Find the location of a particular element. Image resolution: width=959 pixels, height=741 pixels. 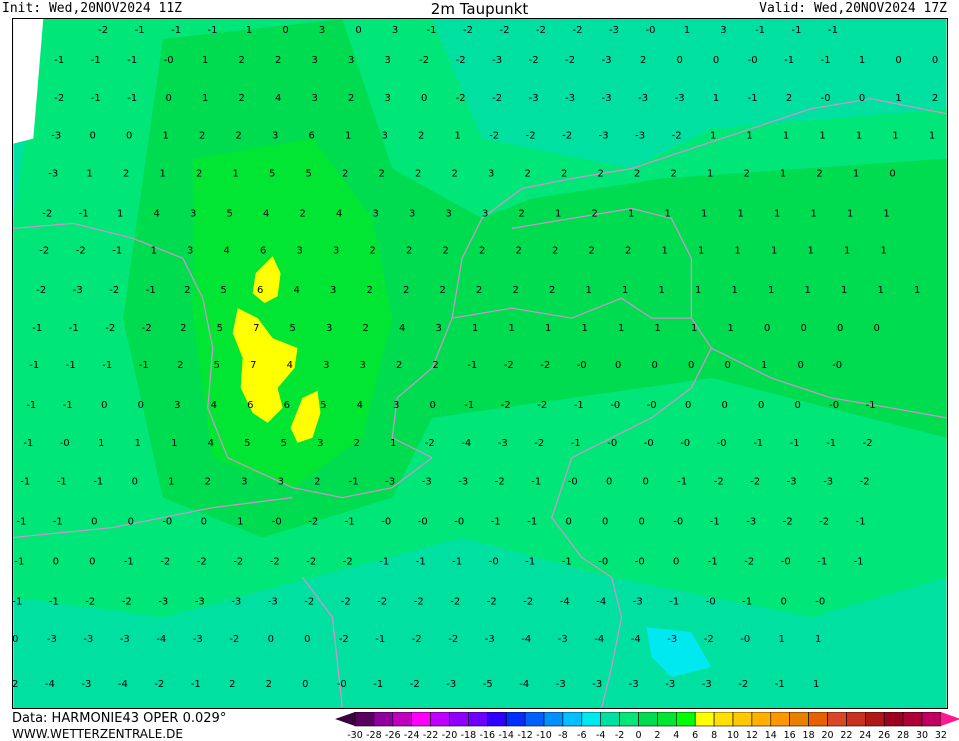

legend-label: -10 is located at coordinates (544, 735).